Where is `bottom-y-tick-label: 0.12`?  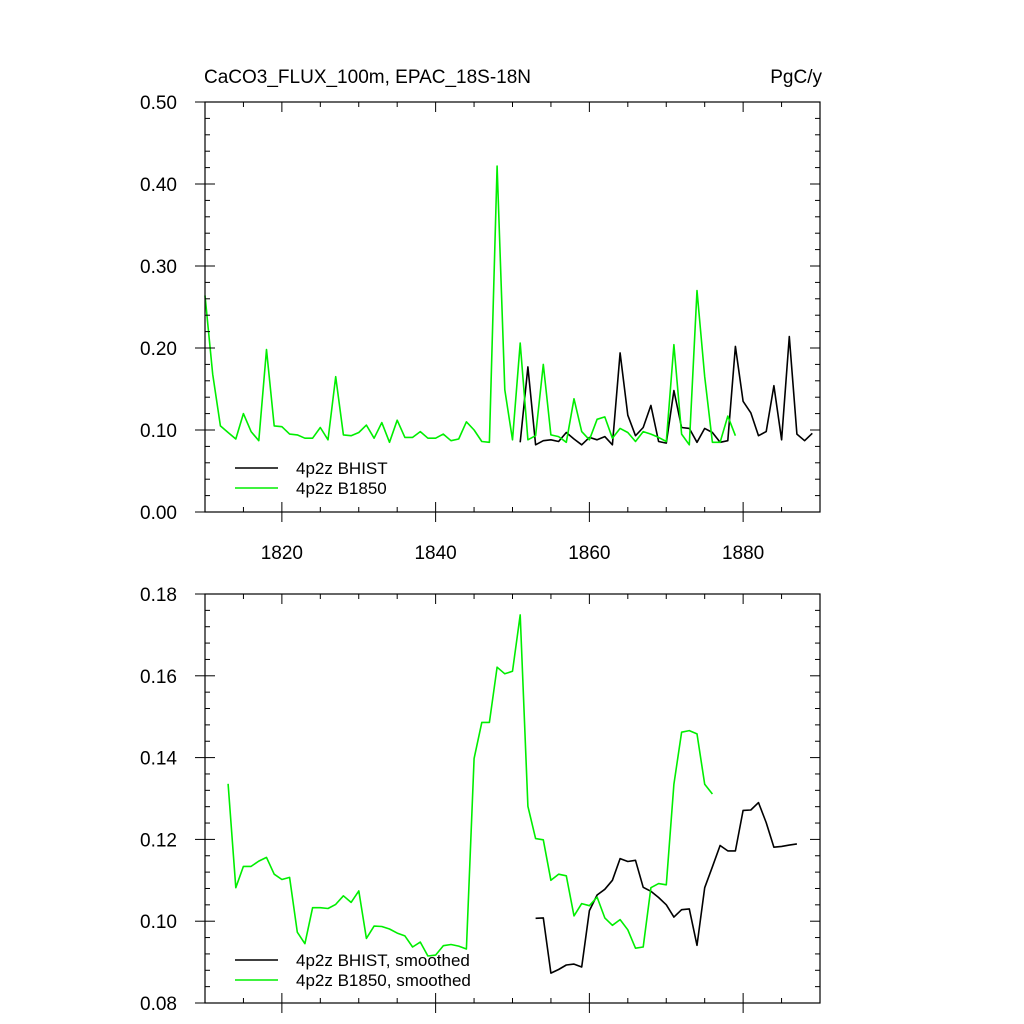
bottom-y-tick-label: 0.12 is located at coordinates (158, 840).